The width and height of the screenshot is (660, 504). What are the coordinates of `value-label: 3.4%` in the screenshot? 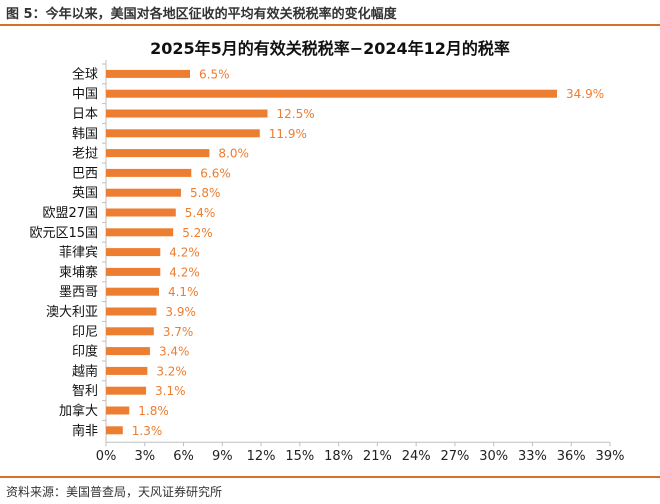 It's located at (174, 352).